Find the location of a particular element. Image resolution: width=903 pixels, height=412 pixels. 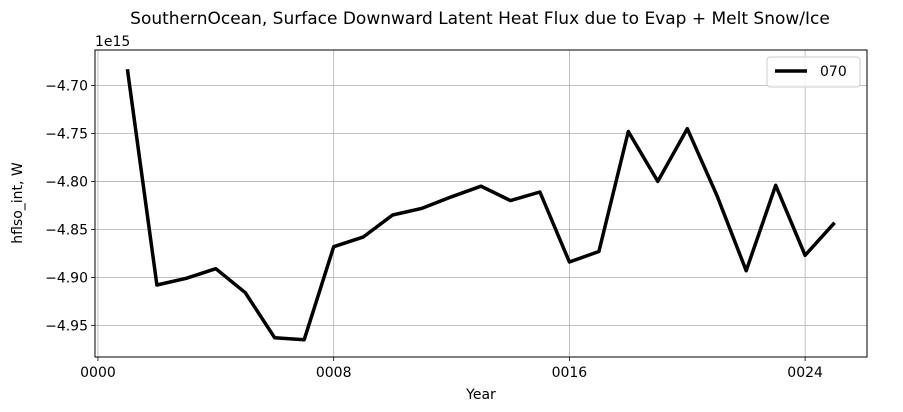

y-axis: −4.70 −4.75 −4.80 −4.85 −4.90 −4.95 is located at coordinates (70, 206).